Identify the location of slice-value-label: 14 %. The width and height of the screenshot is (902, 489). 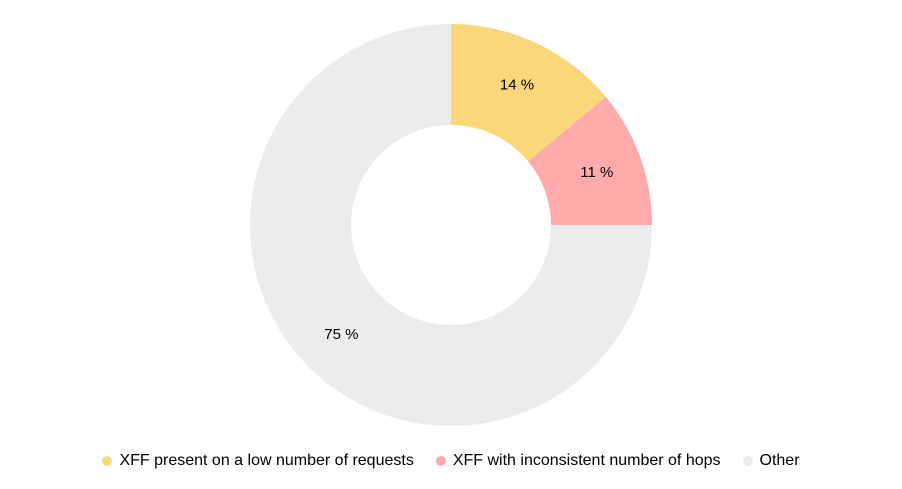
(517, 84).